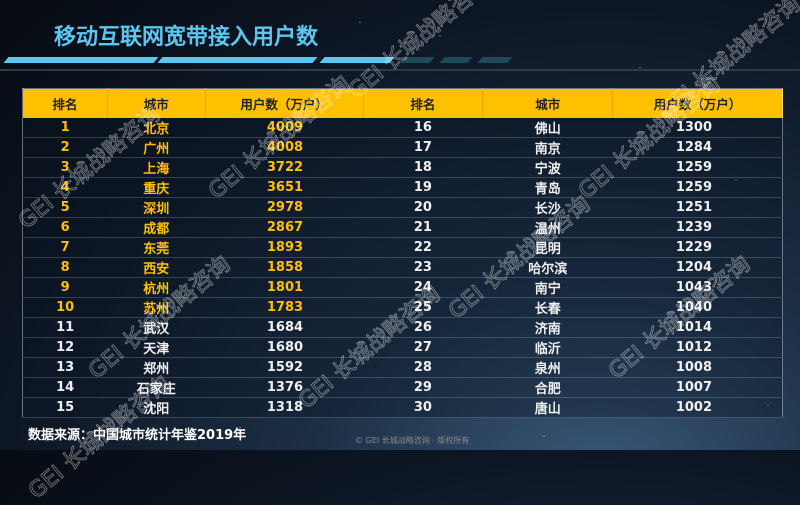 The image size is (800, 505). I want to click on table-row: 14 石家庄 1376 29 合肥 1007, so click(402, 387).